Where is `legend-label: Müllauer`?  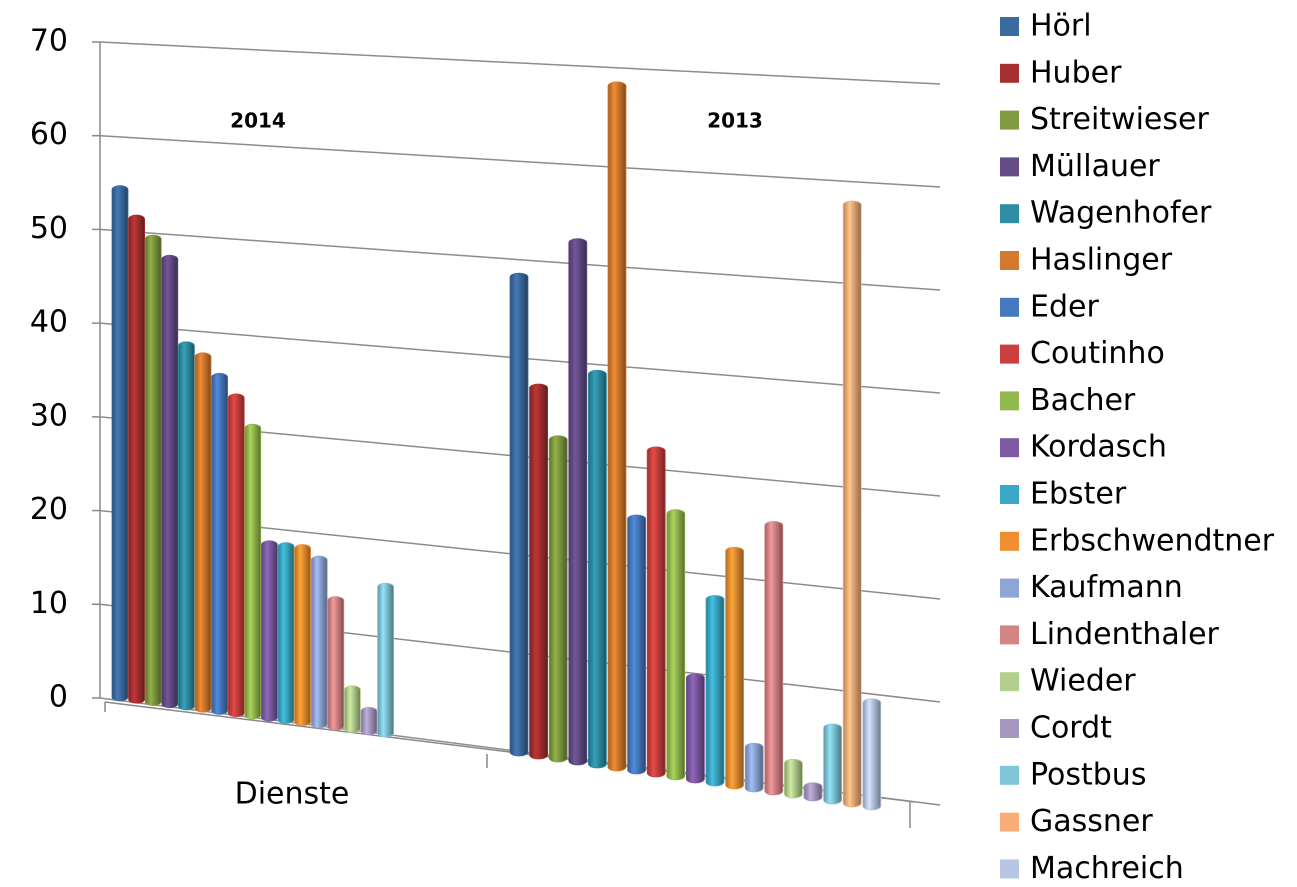 legend-label: Müllauer is located at coordinates (1095, 166).